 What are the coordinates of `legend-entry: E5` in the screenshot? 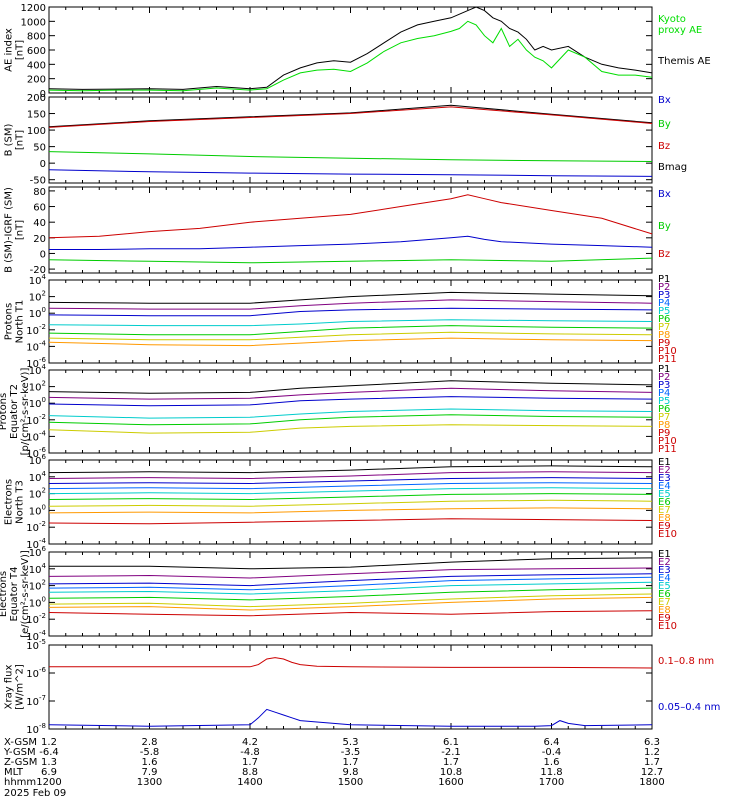 It's located at (664, 494).